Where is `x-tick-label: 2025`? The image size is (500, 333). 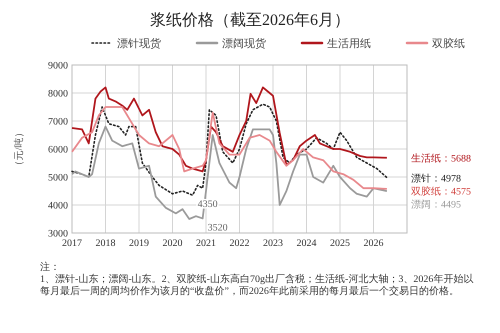
x-tick-label: 2025 is located at coordinates (340, 243).